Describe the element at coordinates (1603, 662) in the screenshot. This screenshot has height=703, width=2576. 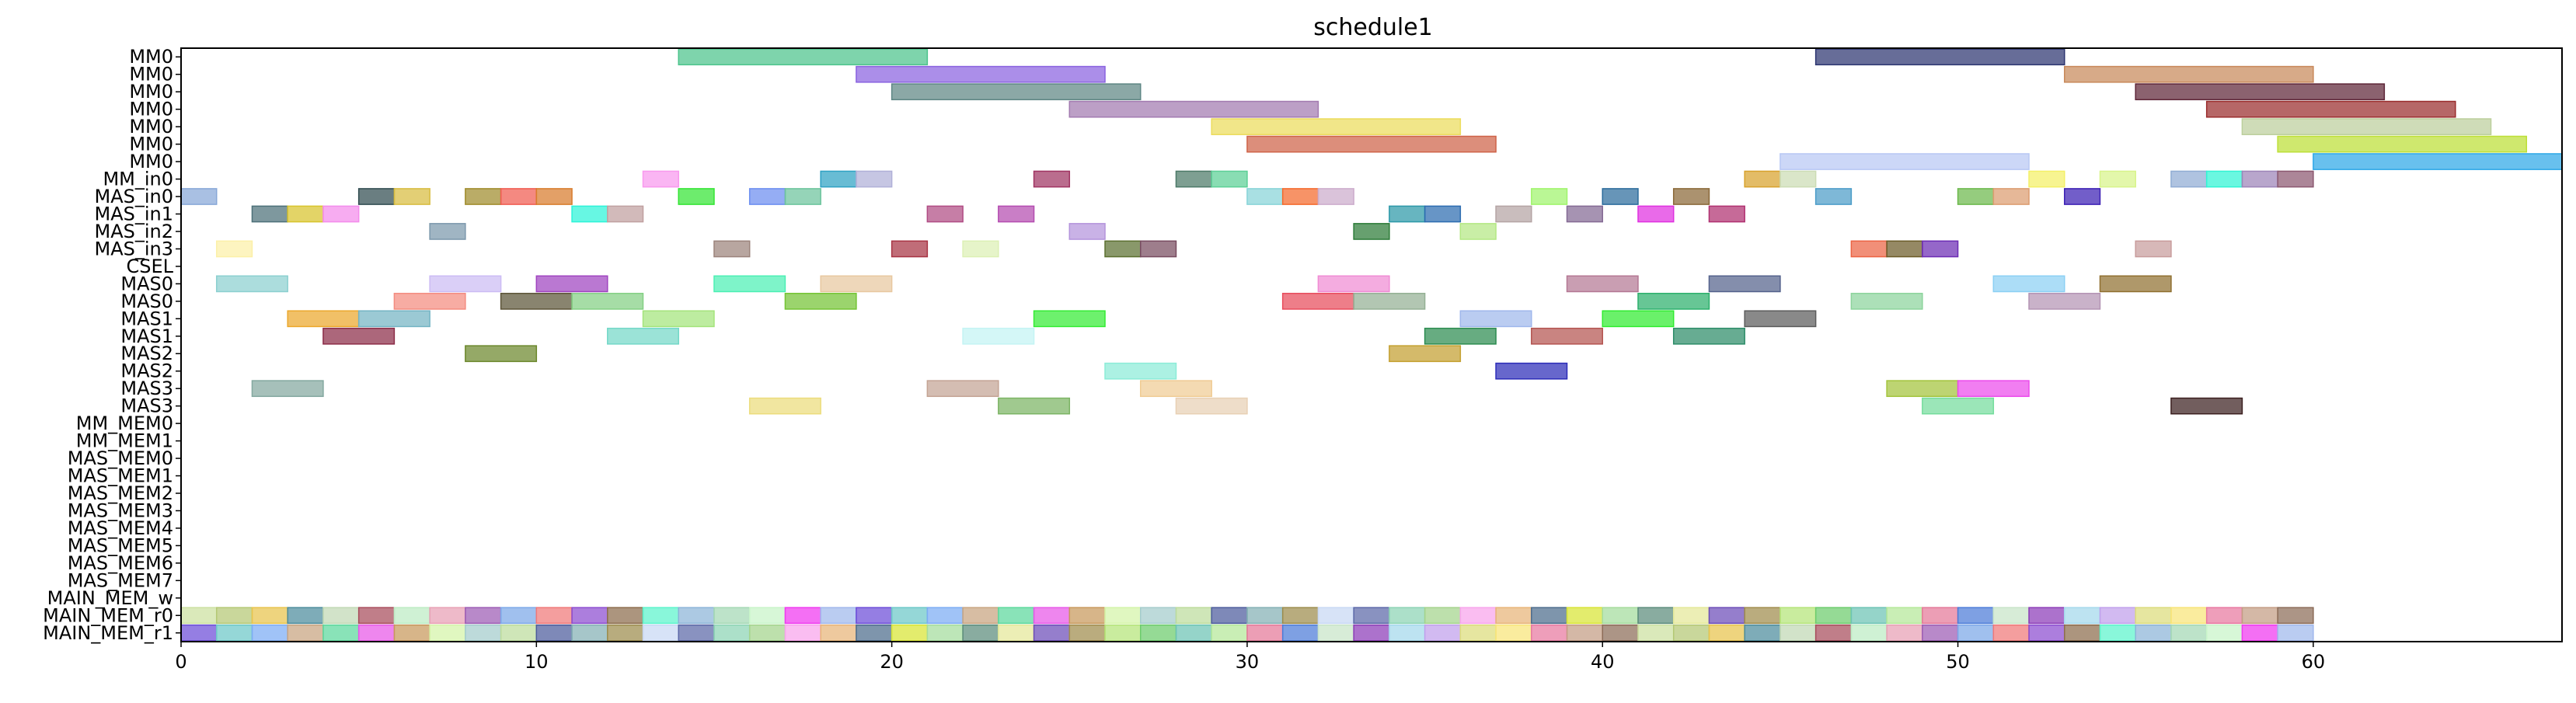
I see `x-tick-label: 40` at that location.